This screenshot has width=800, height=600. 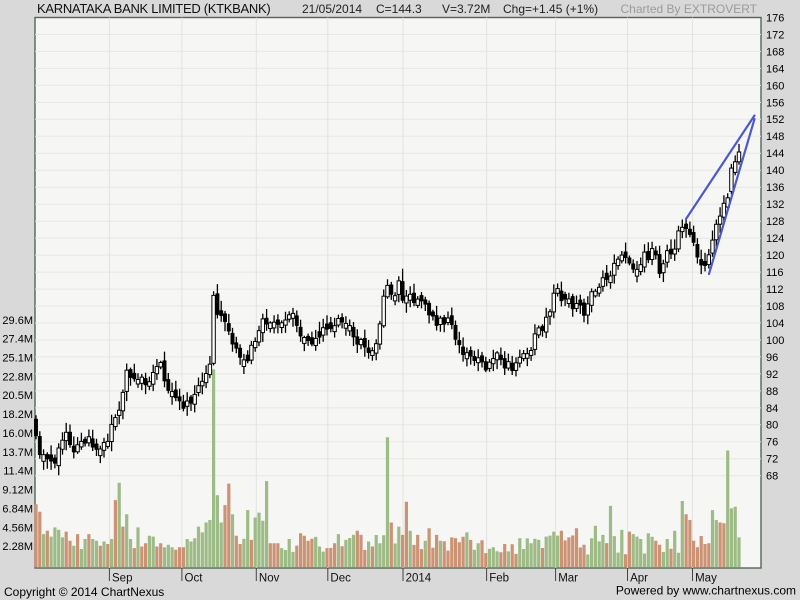 What do you see at coordinates (775, 290) in the screenshot?
I see `svg-text: 112` at bounding box center [775, 290].